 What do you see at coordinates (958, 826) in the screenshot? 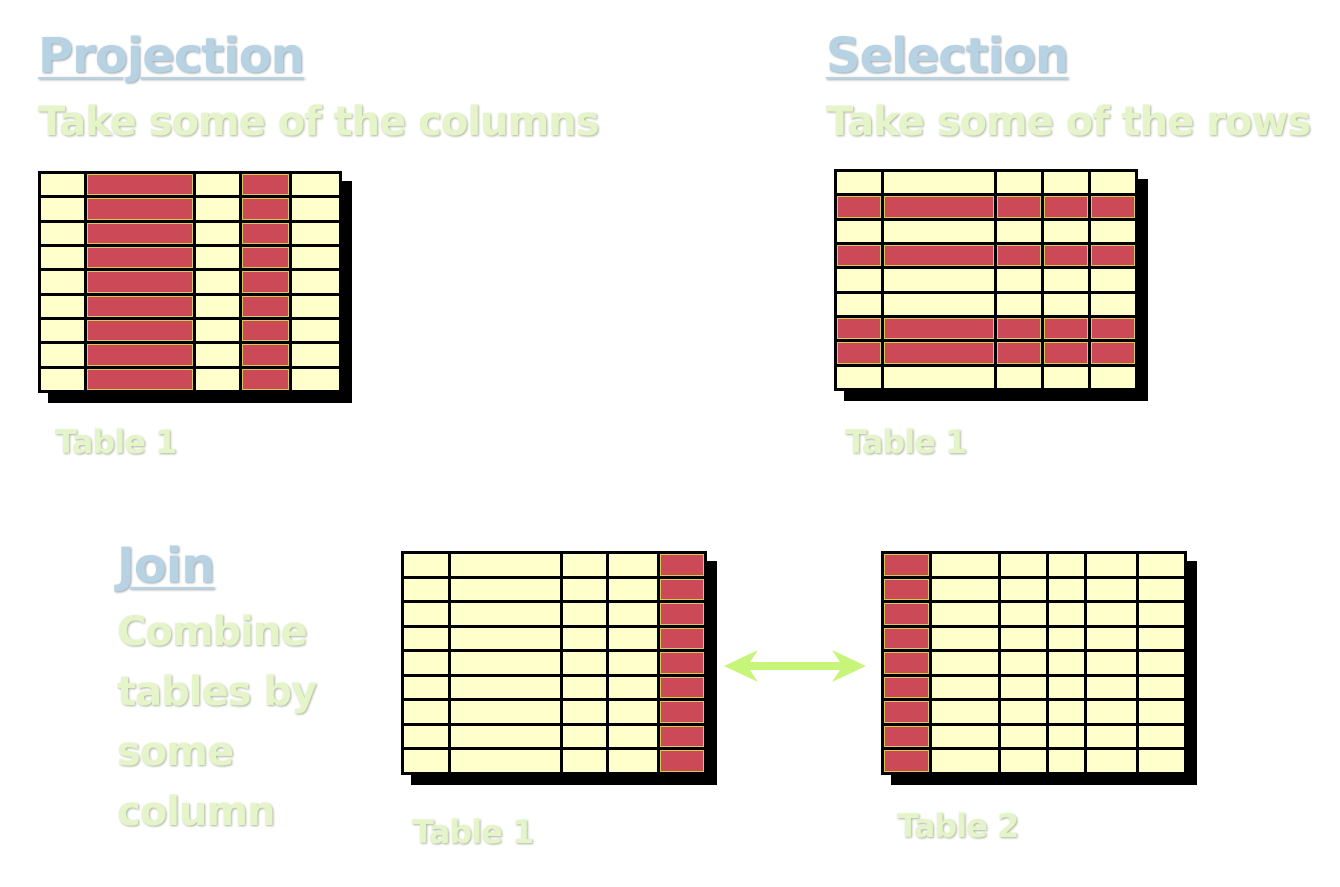
I see `join-table-2-label: Table 2` at bounding box center [958, 826].